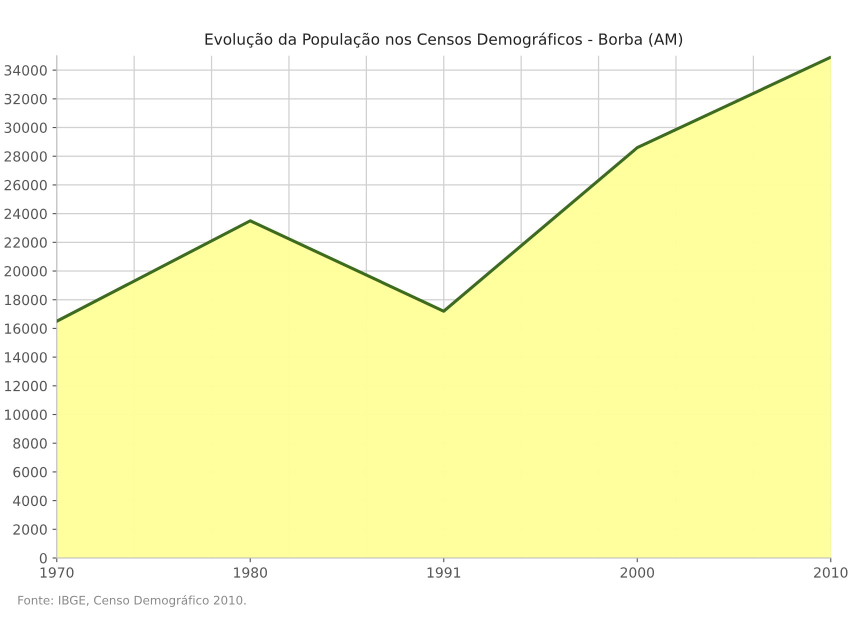 The image size is (860, 620). I want to click on x-tick-label: 1970, so click(57, 572).